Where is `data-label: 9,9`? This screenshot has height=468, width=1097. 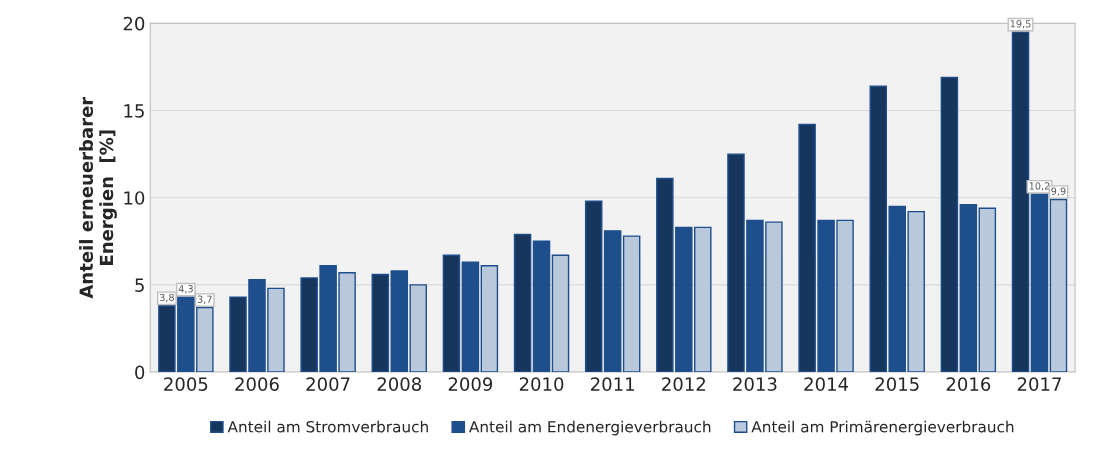
data-label: 9,9 is located at coordinates (1058, 191).